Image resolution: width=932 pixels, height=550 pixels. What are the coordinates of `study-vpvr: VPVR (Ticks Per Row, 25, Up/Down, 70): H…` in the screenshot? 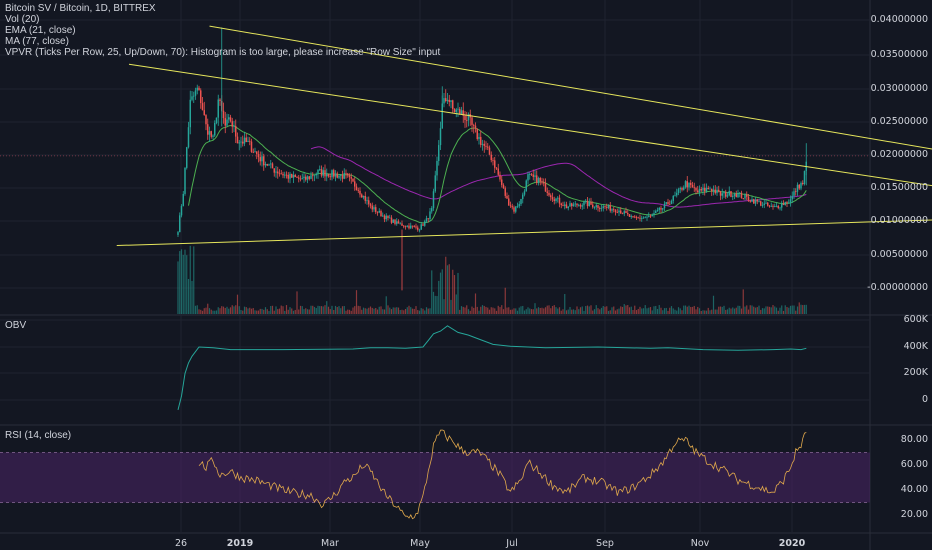 It's located at (223, 52).